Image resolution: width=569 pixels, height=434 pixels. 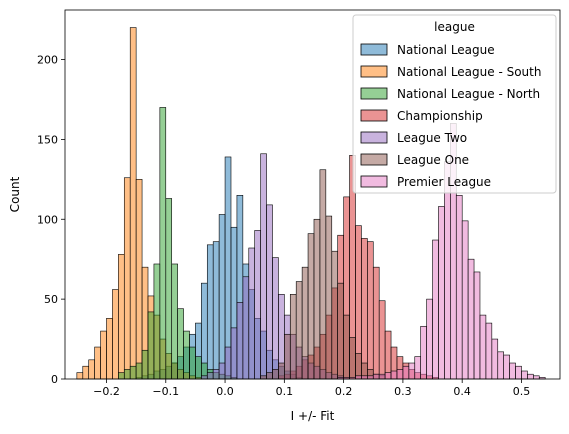 I want to click on y-tick-label: 100, so click(x=47, y=219).